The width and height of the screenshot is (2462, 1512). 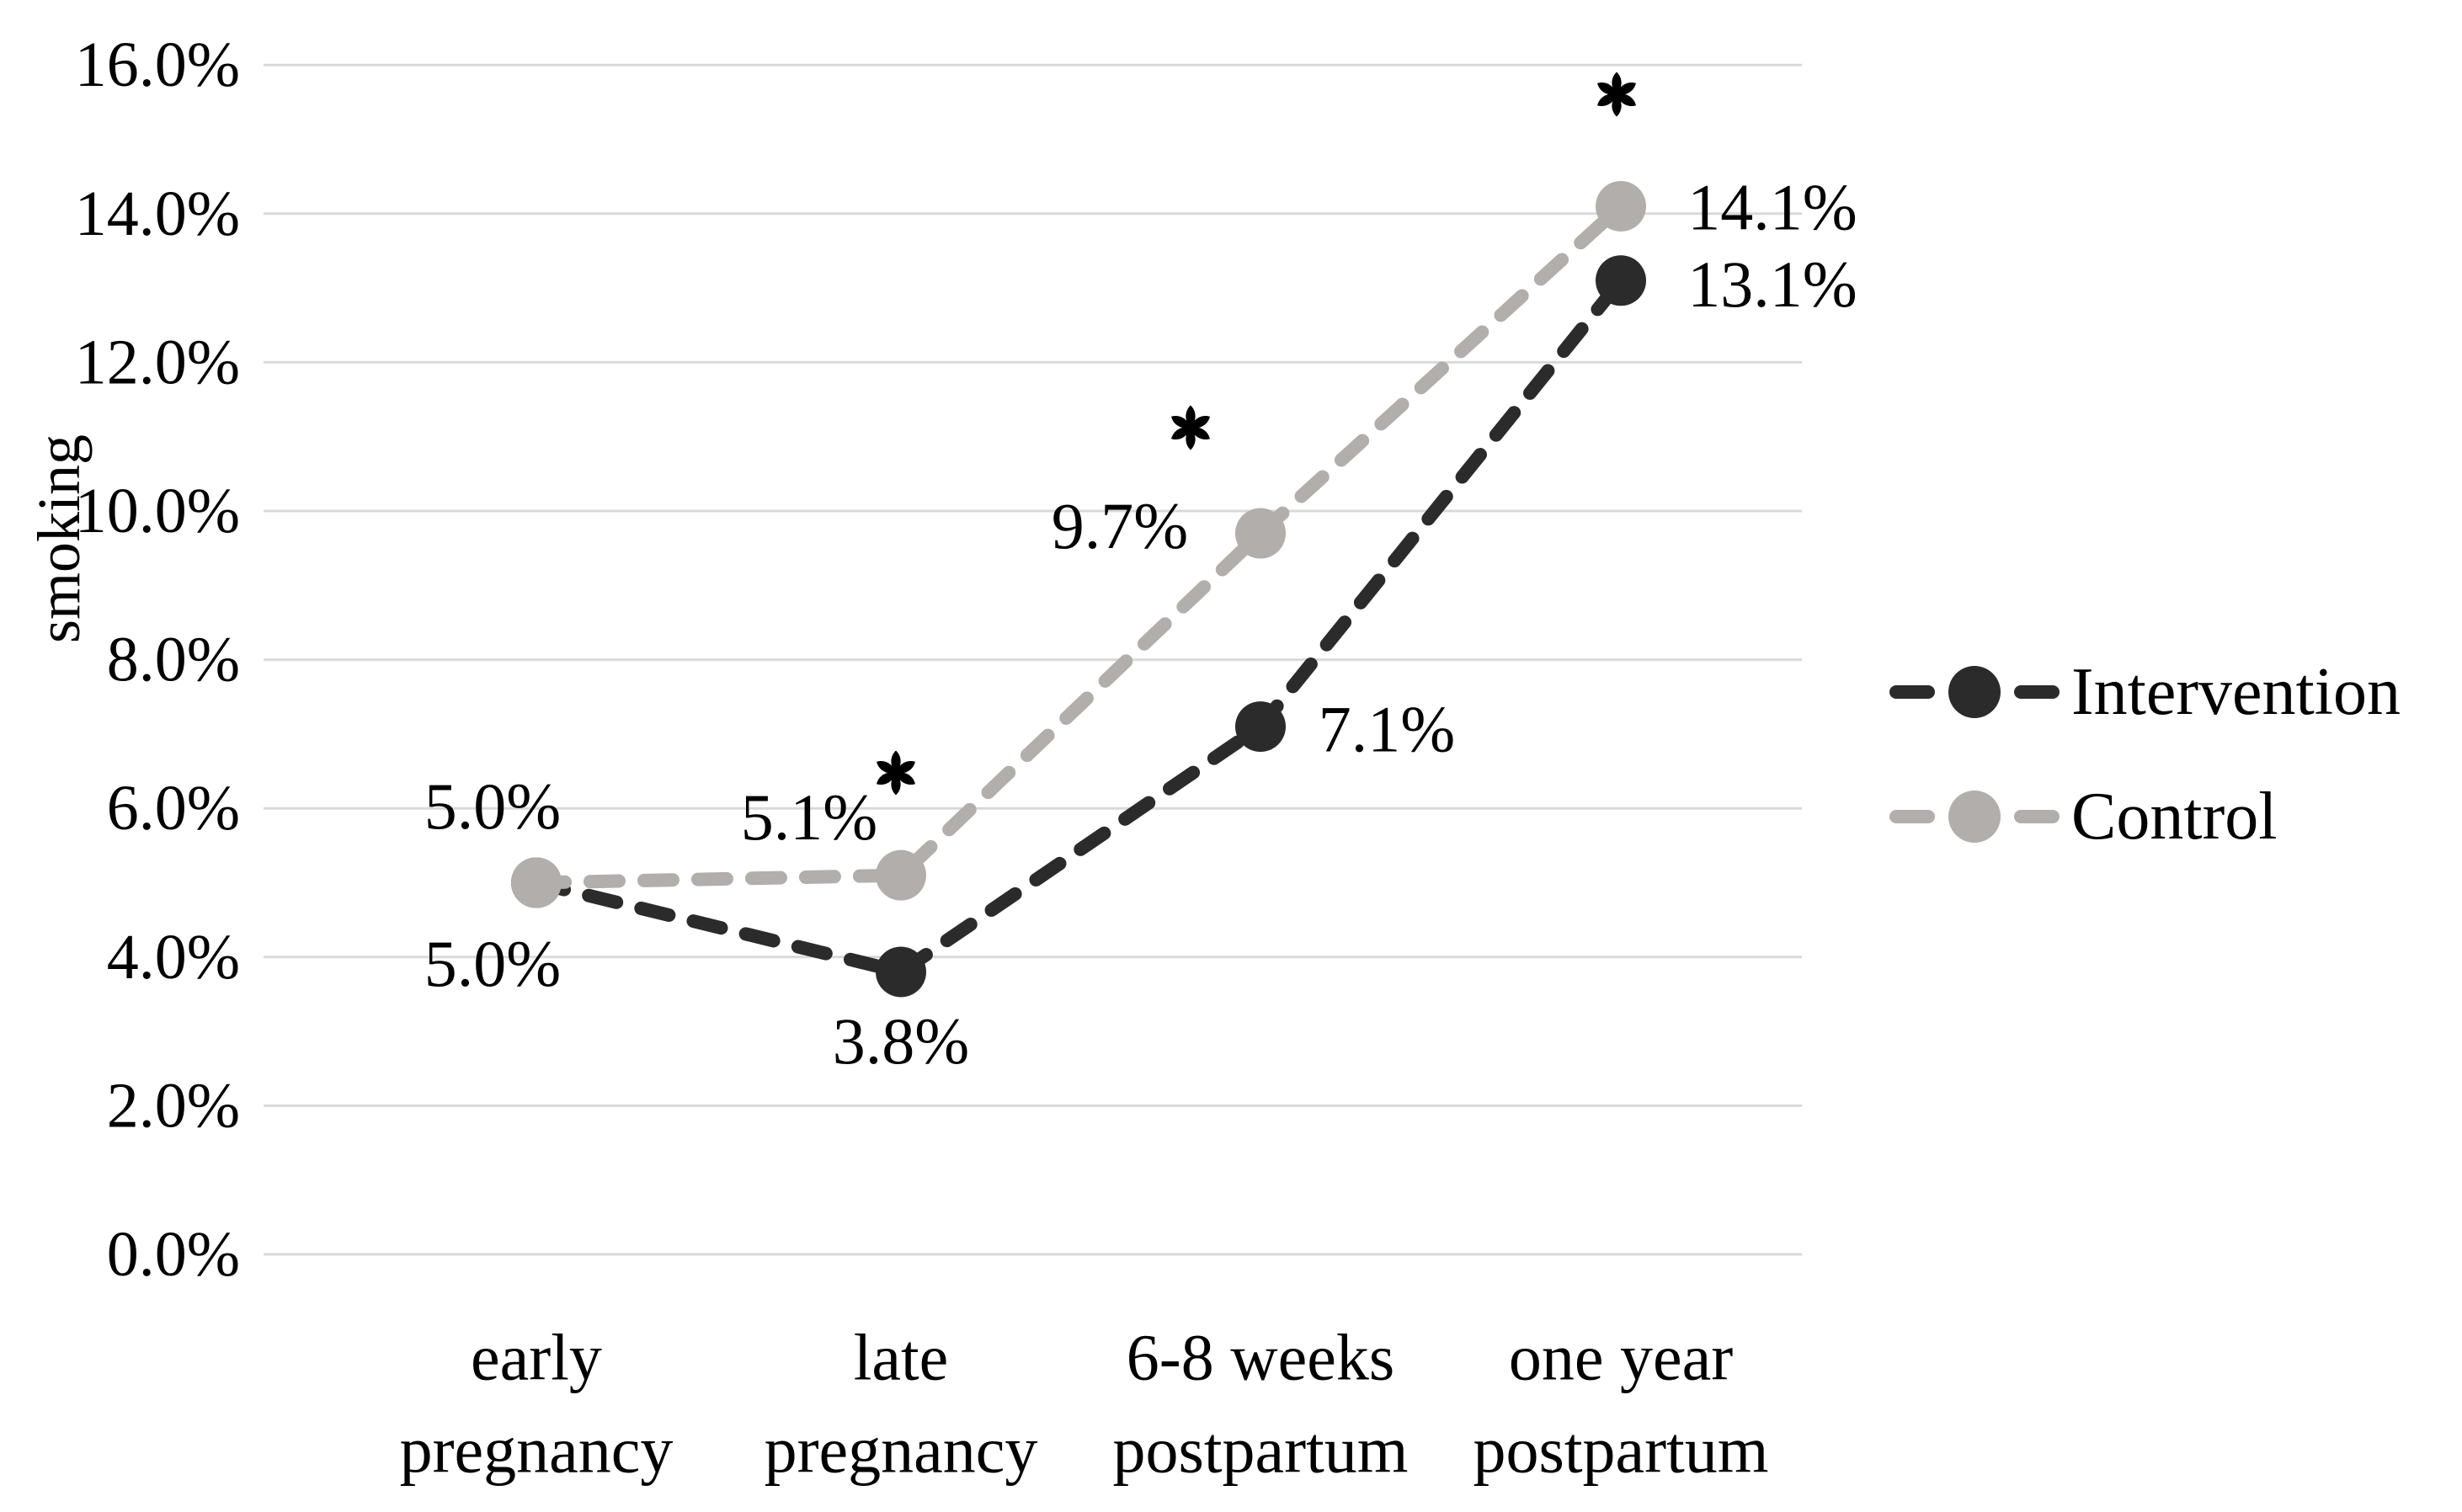 I want to click on legend-label: Intervention, so click(x=2236, y=692).